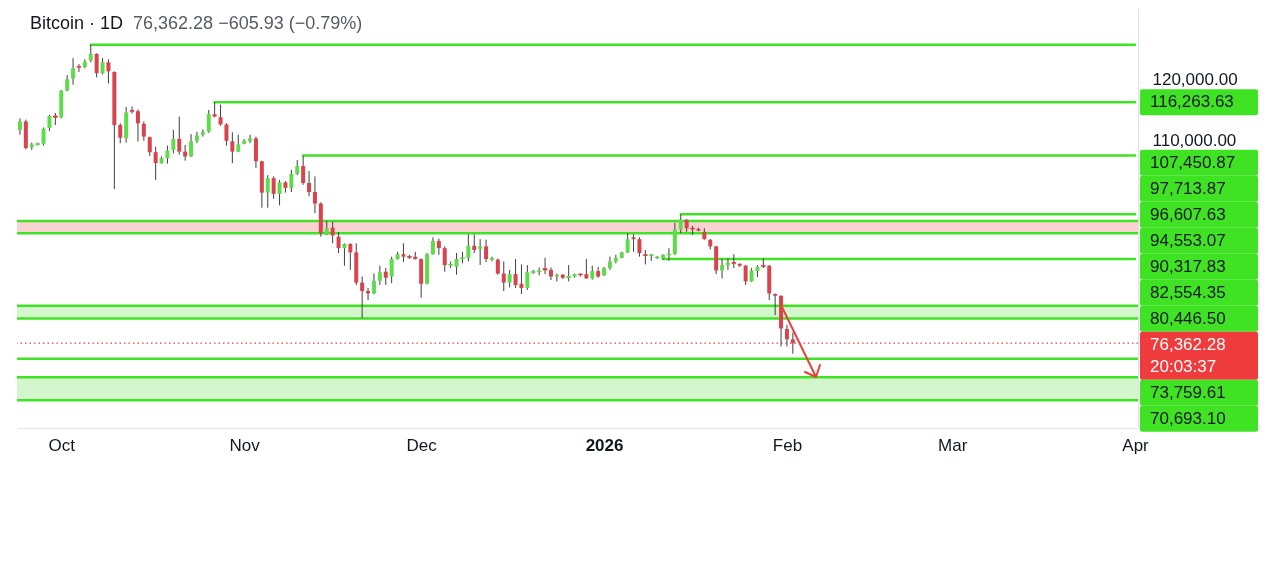 Image resolution: width=1280 pixels, height=564 pixels. Describe the element at coordinates (1195, 80) in the screenshot. I see `y-tick-label: 120,000.00` at that location.